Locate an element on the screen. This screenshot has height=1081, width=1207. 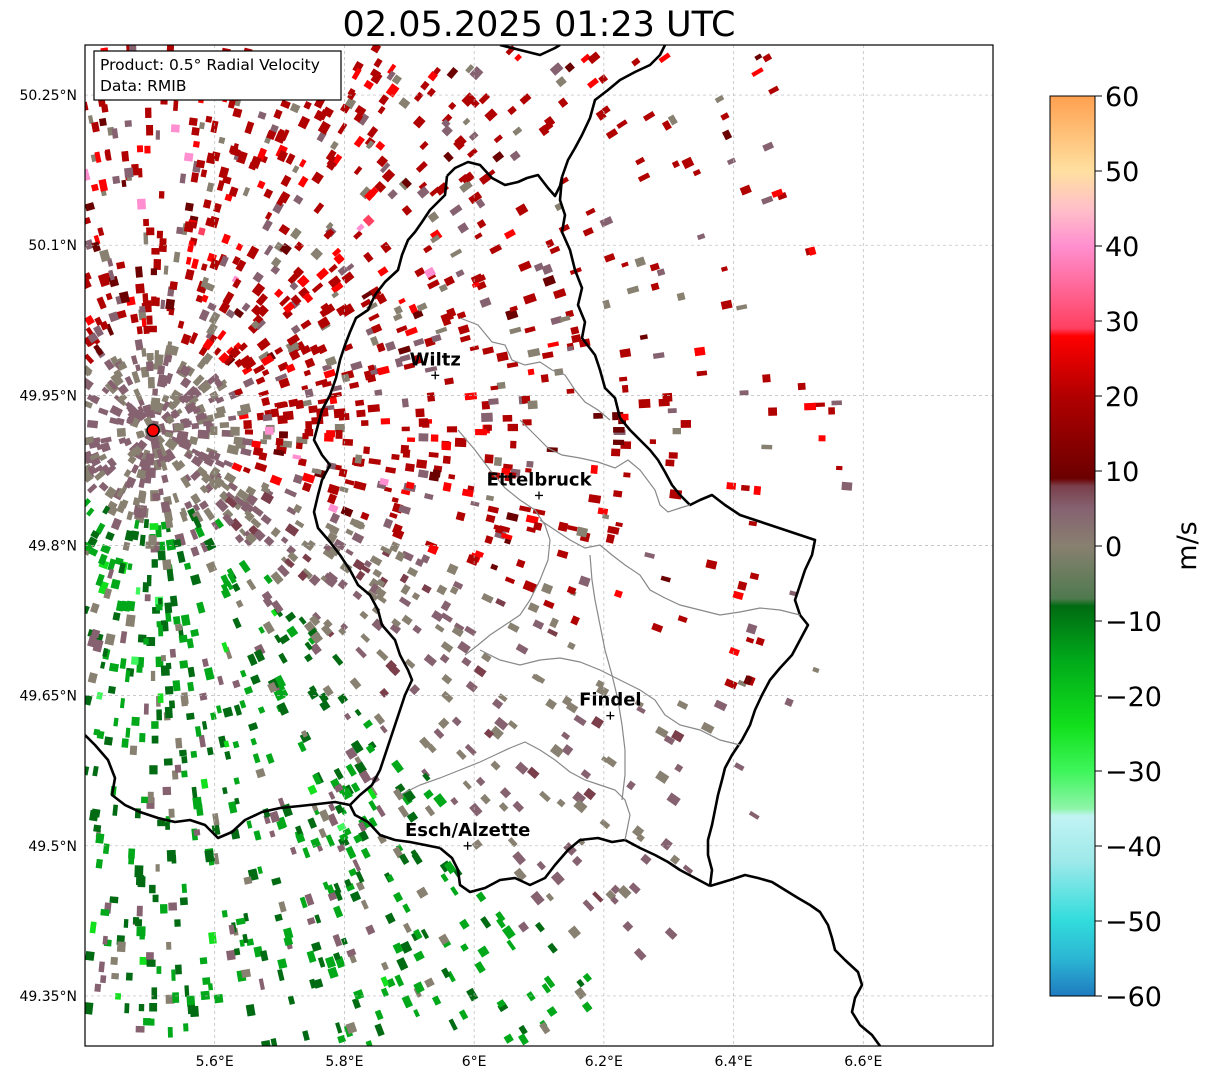
colorbar-tick-label: 30 is located at coordinates (1122, 322).